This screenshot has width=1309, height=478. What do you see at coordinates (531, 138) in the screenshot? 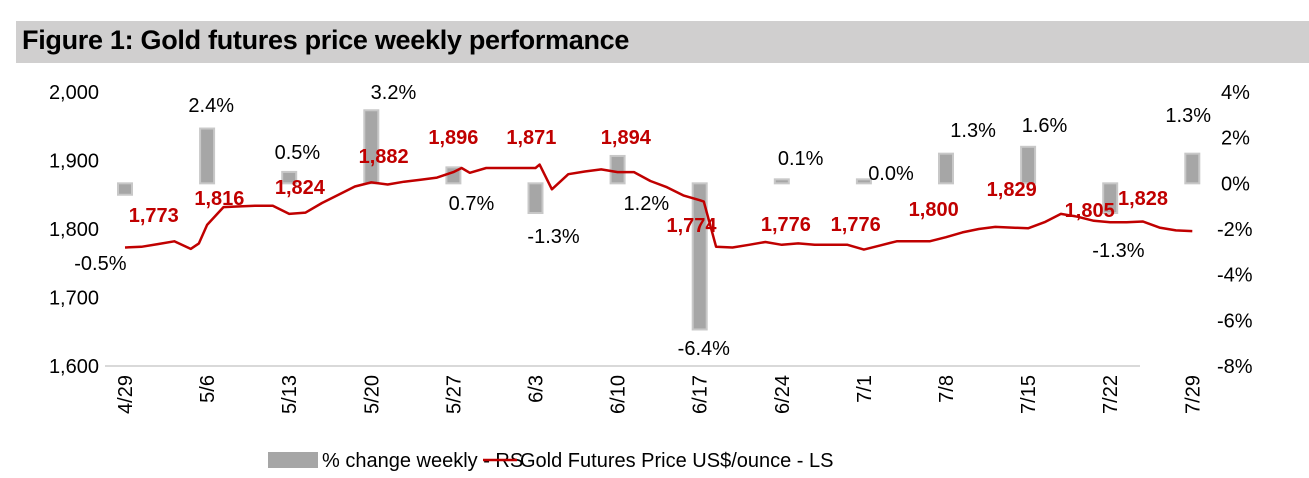
I see `price-data-label: 1,871` at bounding box center [531, 138].